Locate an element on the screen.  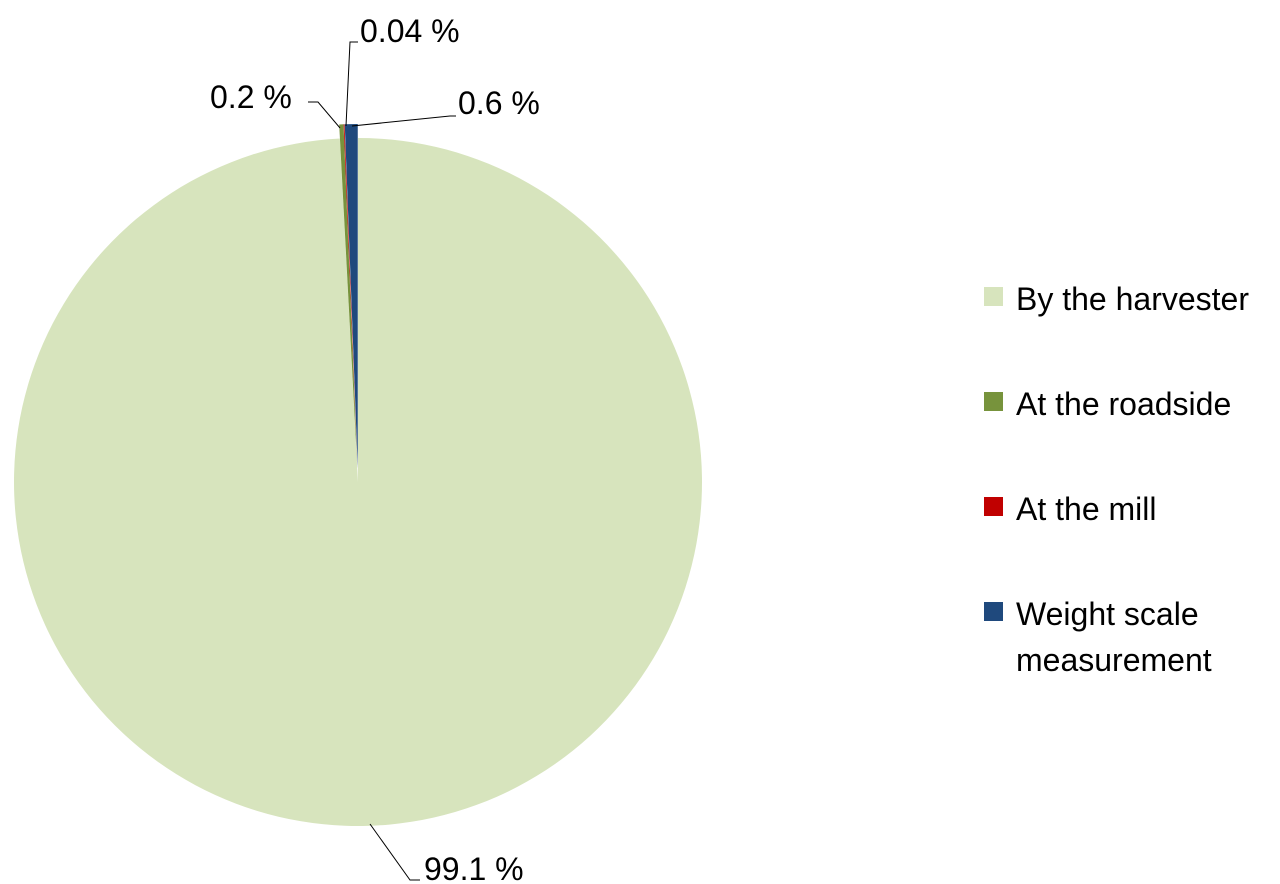
slice-at-the-mill is located at coordinates (350, 296).